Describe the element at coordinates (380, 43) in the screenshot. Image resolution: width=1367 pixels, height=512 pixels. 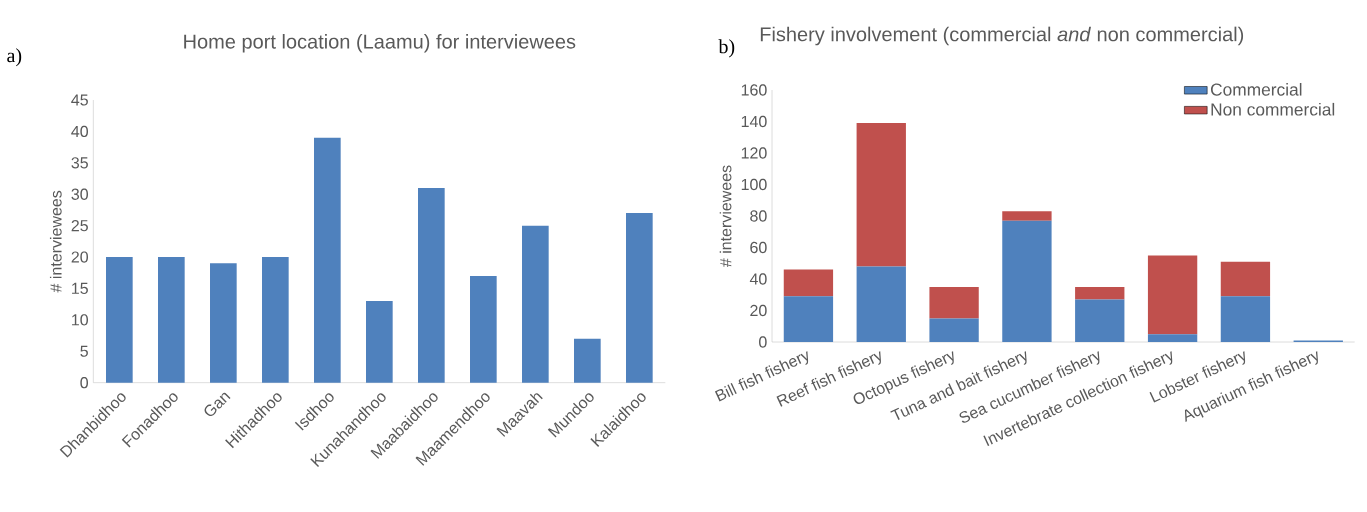
I see `chart-title: Home port location (Laamu) for interviewees` at that location.